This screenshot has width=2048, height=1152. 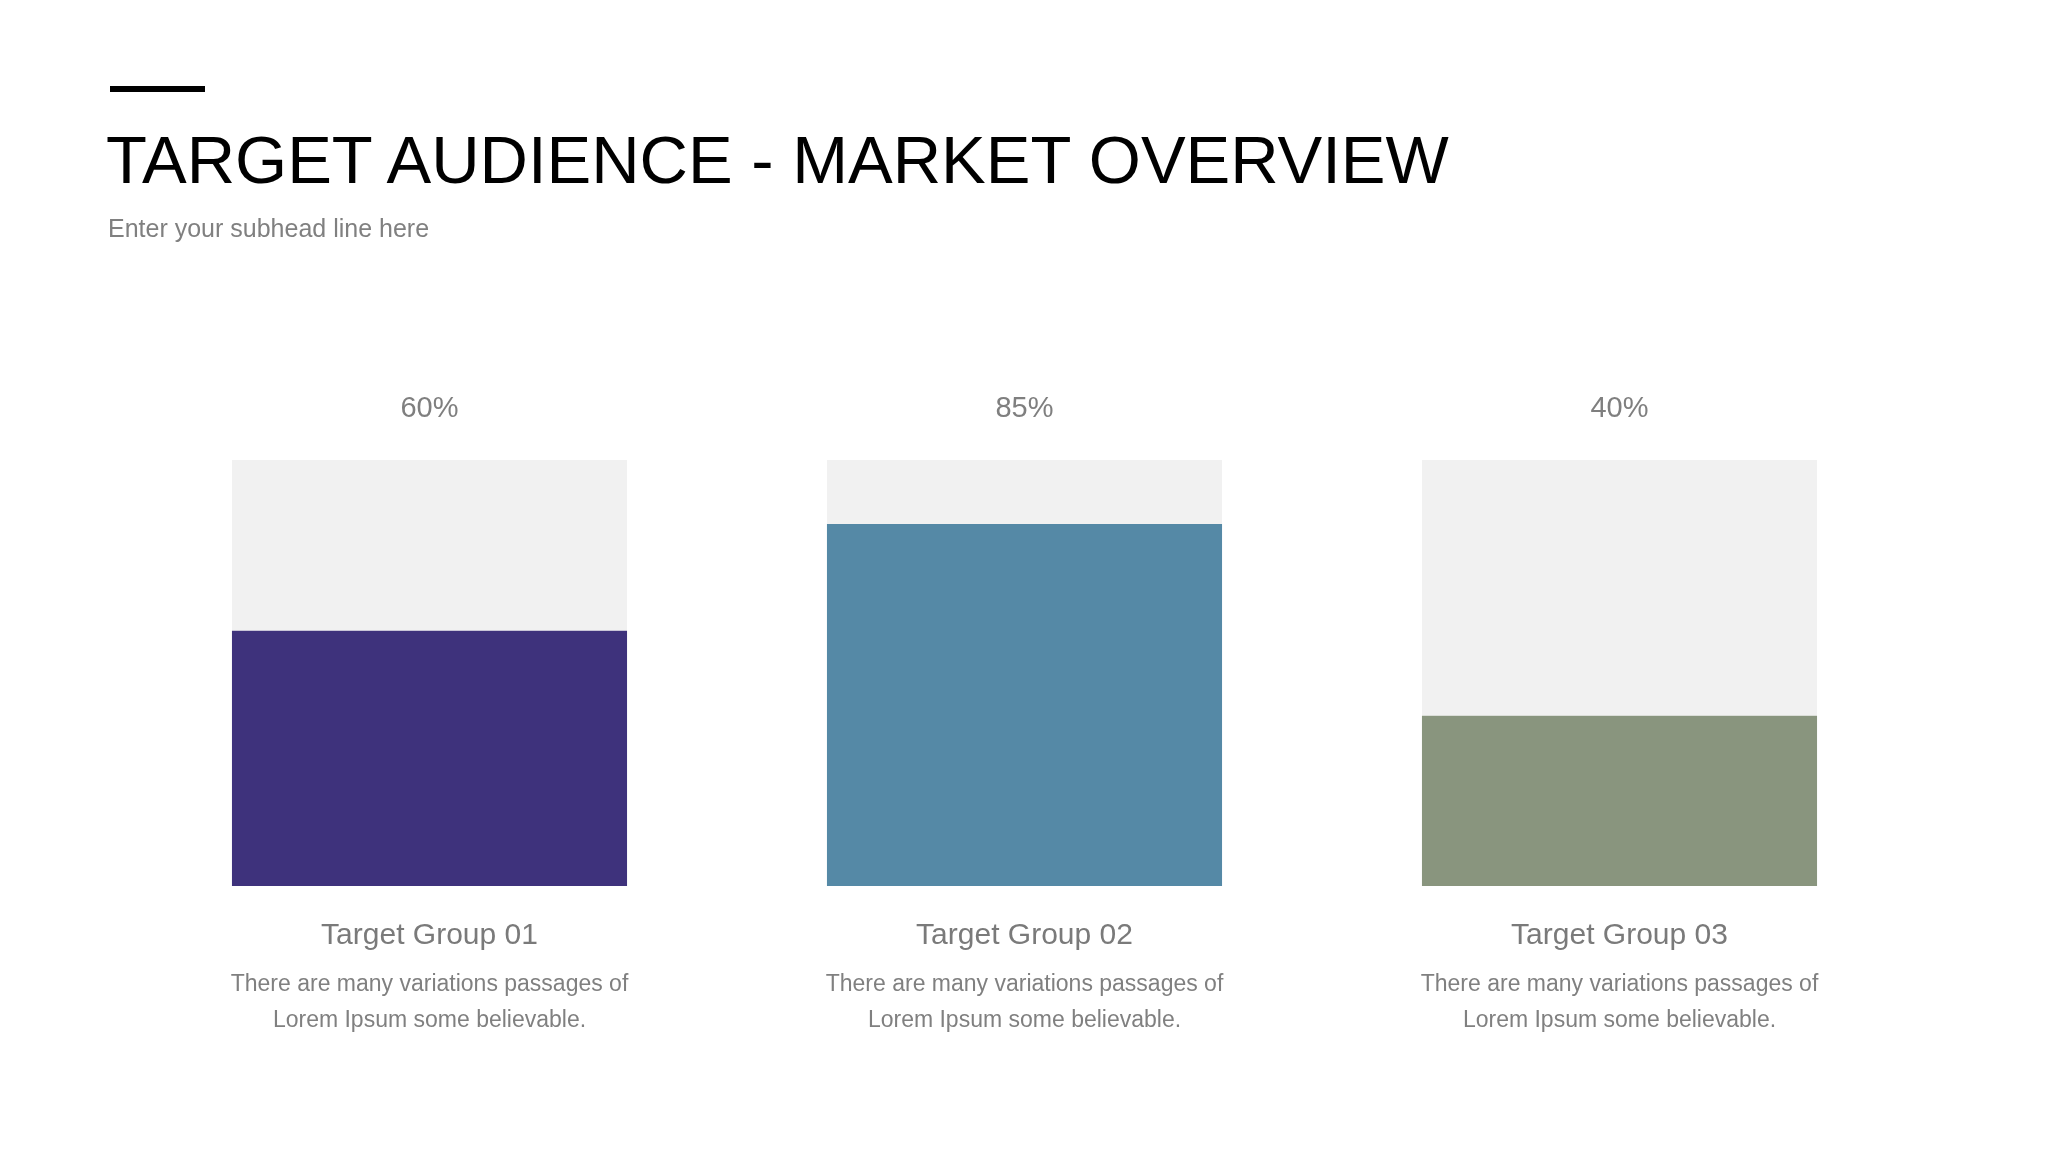 I want to click on x-tick-label: Target Group 02, so click(x=1024, y=933).